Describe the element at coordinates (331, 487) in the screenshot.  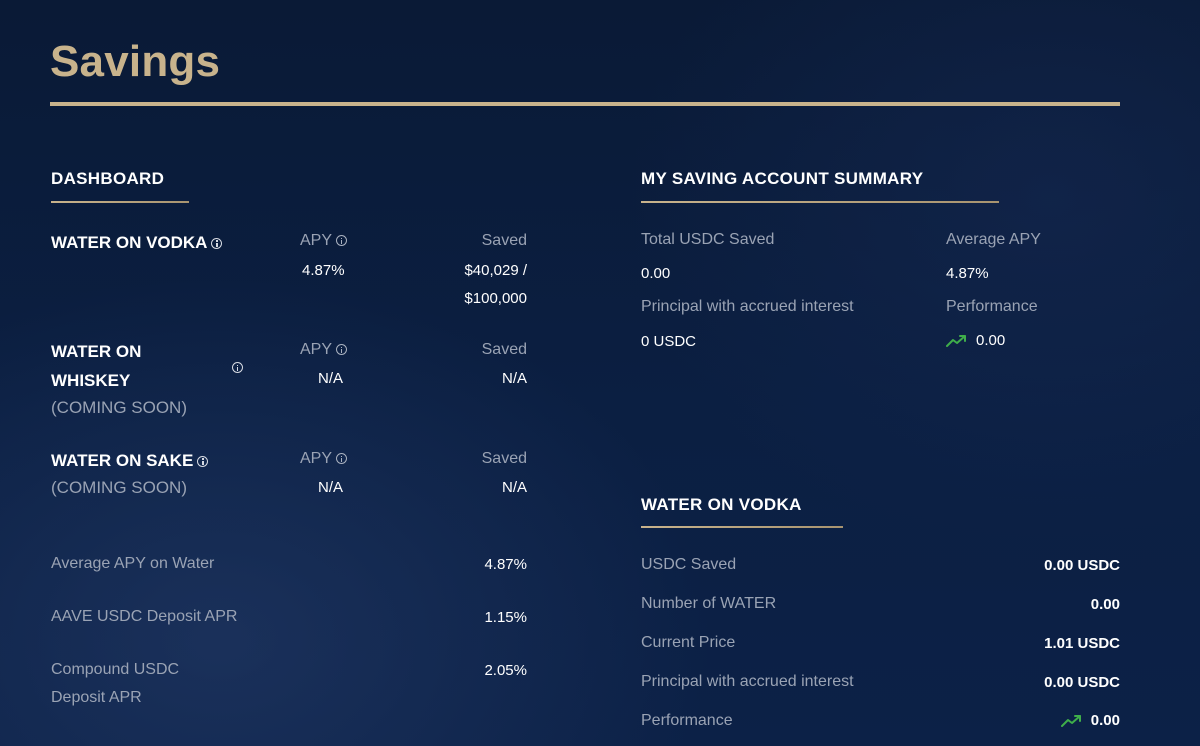
I see `apy-value-sake: N/A` at that location.